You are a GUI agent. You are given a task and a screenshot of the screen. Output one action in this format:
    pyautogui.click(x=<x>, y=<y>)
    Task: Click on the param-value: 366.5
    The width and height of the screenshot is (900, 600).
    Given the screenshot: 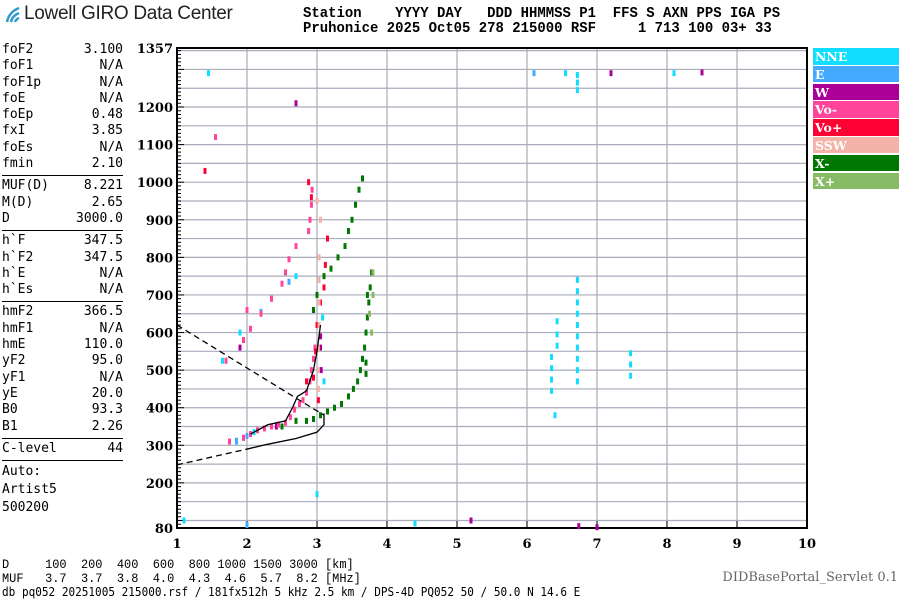 What is the action you would take?
    pyautogui.click(x=103, y=312)
    